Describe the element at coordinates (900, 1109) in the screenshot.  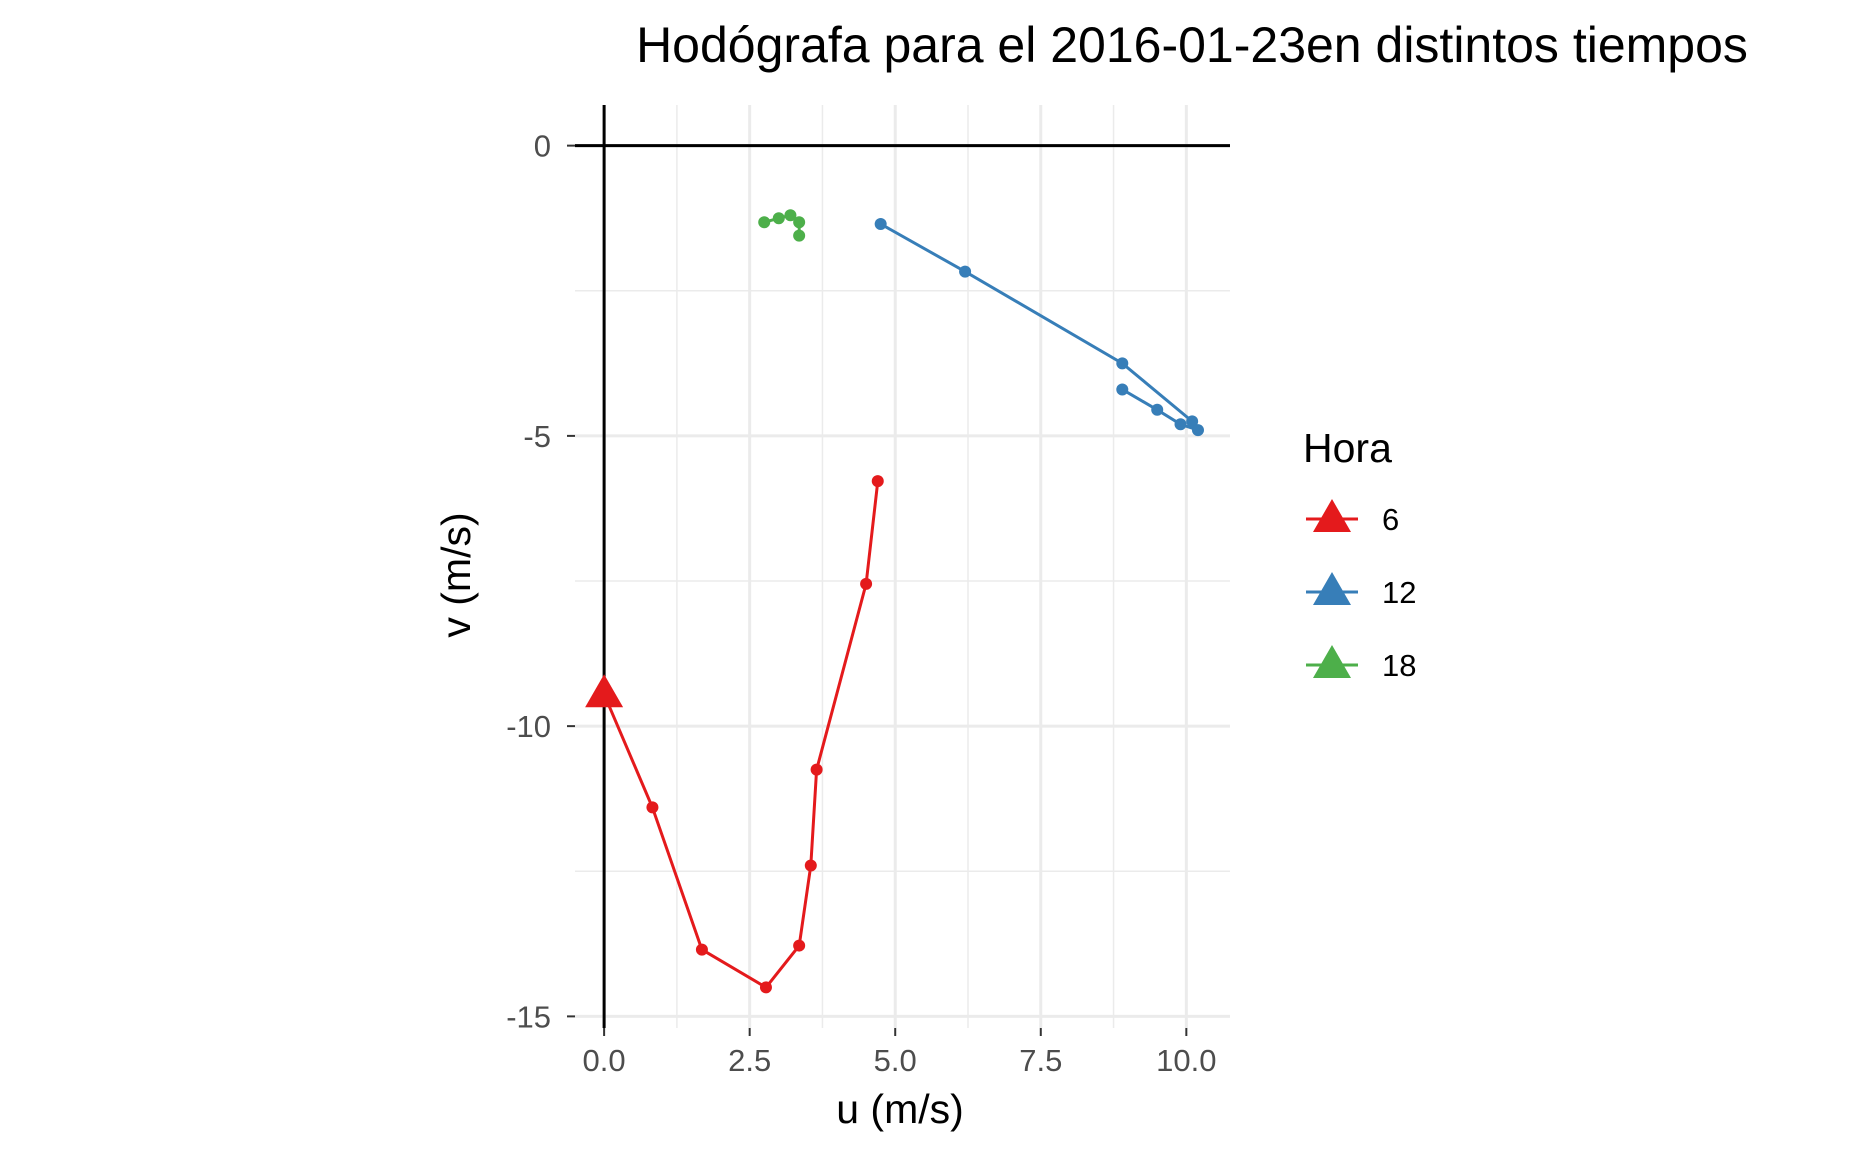
I see `x-axis-title: u (m/s)` at that location.